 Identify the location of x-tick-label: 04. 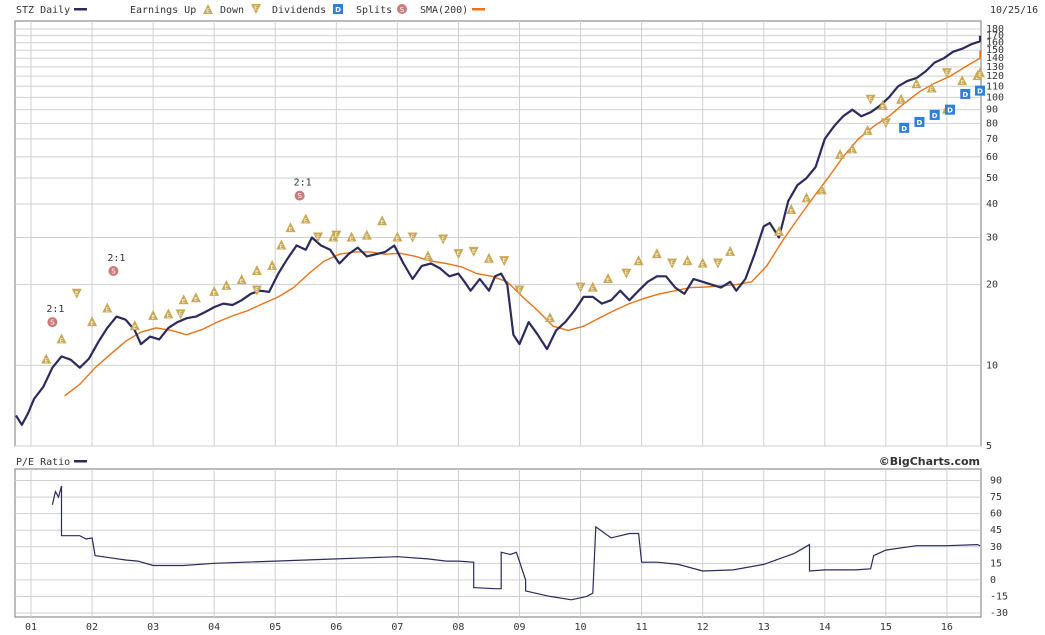
(214, 627).